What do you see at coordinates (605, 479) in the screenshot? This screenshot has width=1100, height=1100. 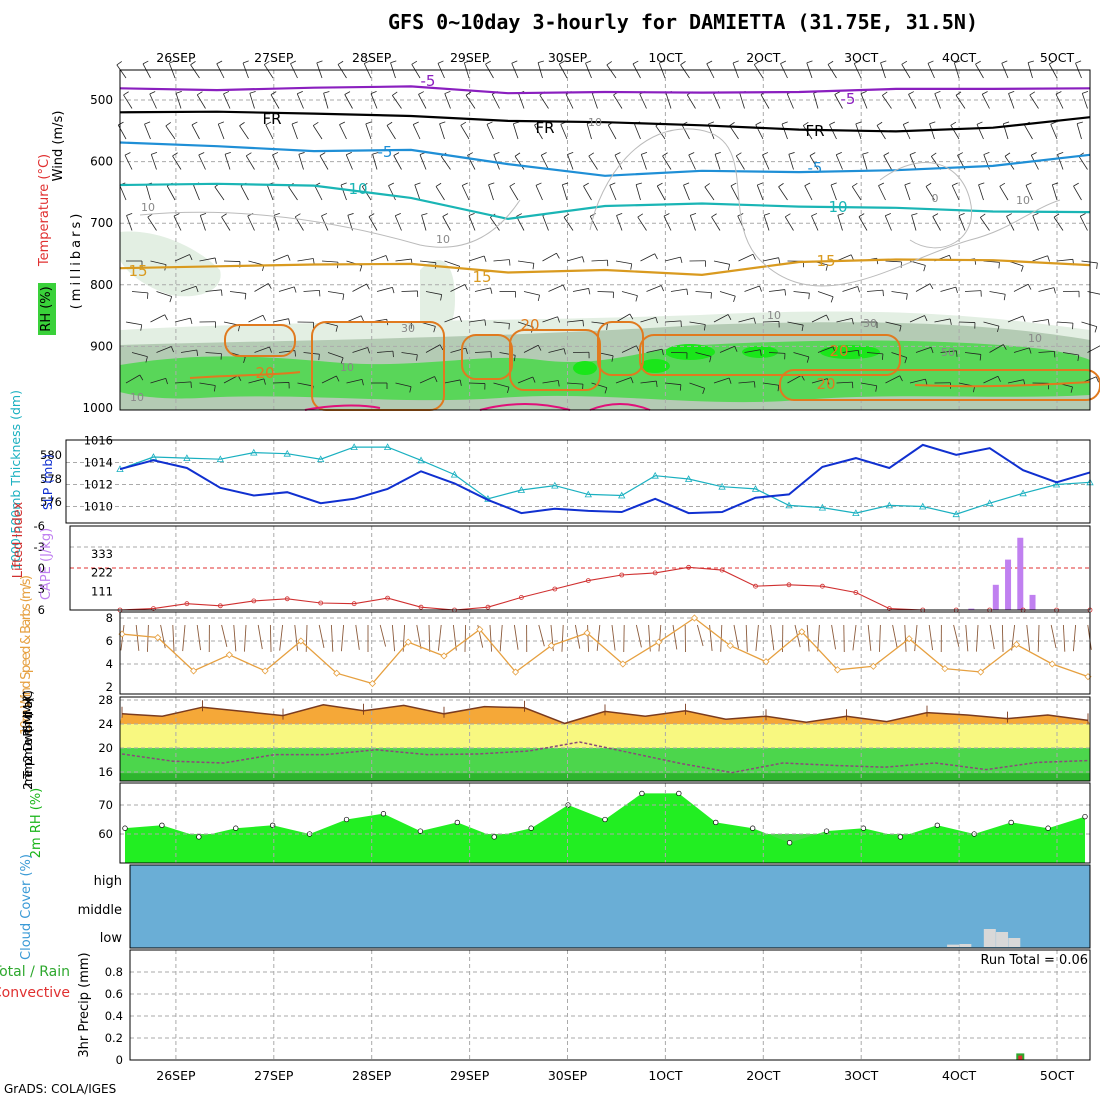 I see `slp-line` at bounding box center [605, 479].